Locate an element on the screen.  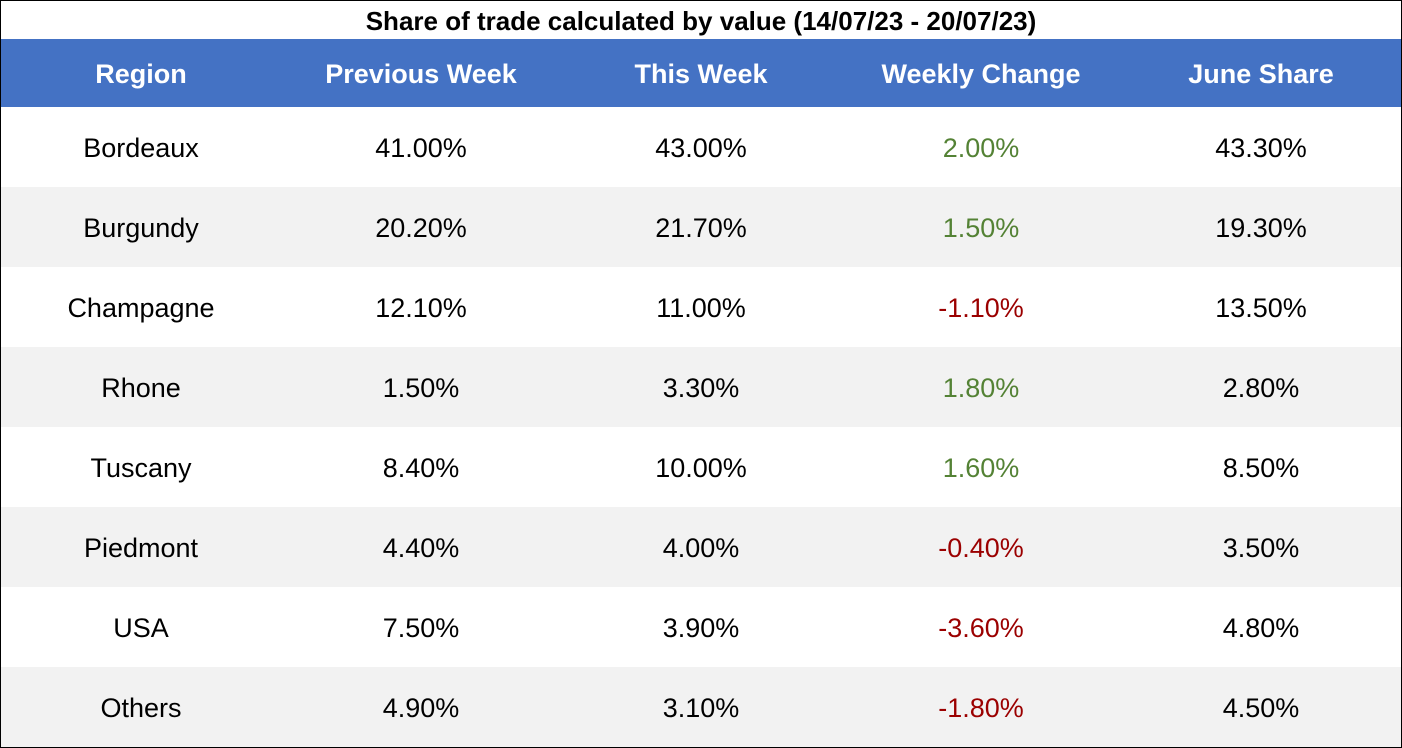
cell-june-share: 43.30% is located at coordinates (1261, 148).